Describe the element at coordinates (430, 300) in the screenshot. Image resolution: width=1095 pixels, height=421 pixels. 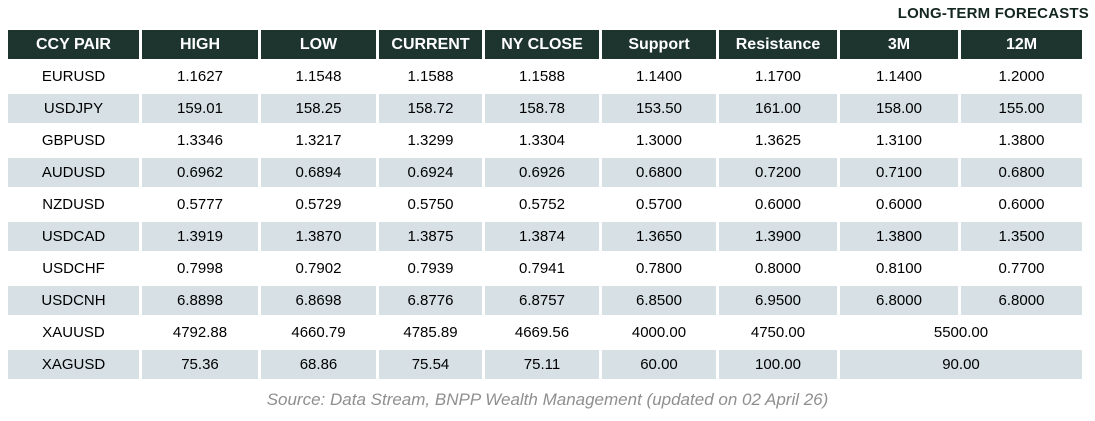
I see `cell-current: 6.8776` at that location.